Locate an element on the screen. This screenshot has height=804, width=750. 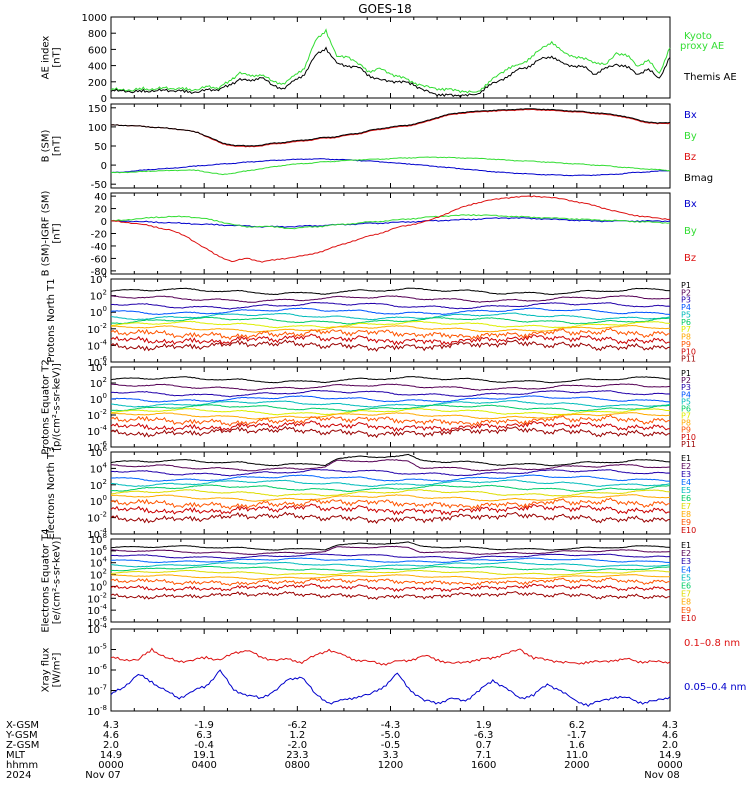
e_equator-ytick-exp: -6 is located at coordinates (104, 619).